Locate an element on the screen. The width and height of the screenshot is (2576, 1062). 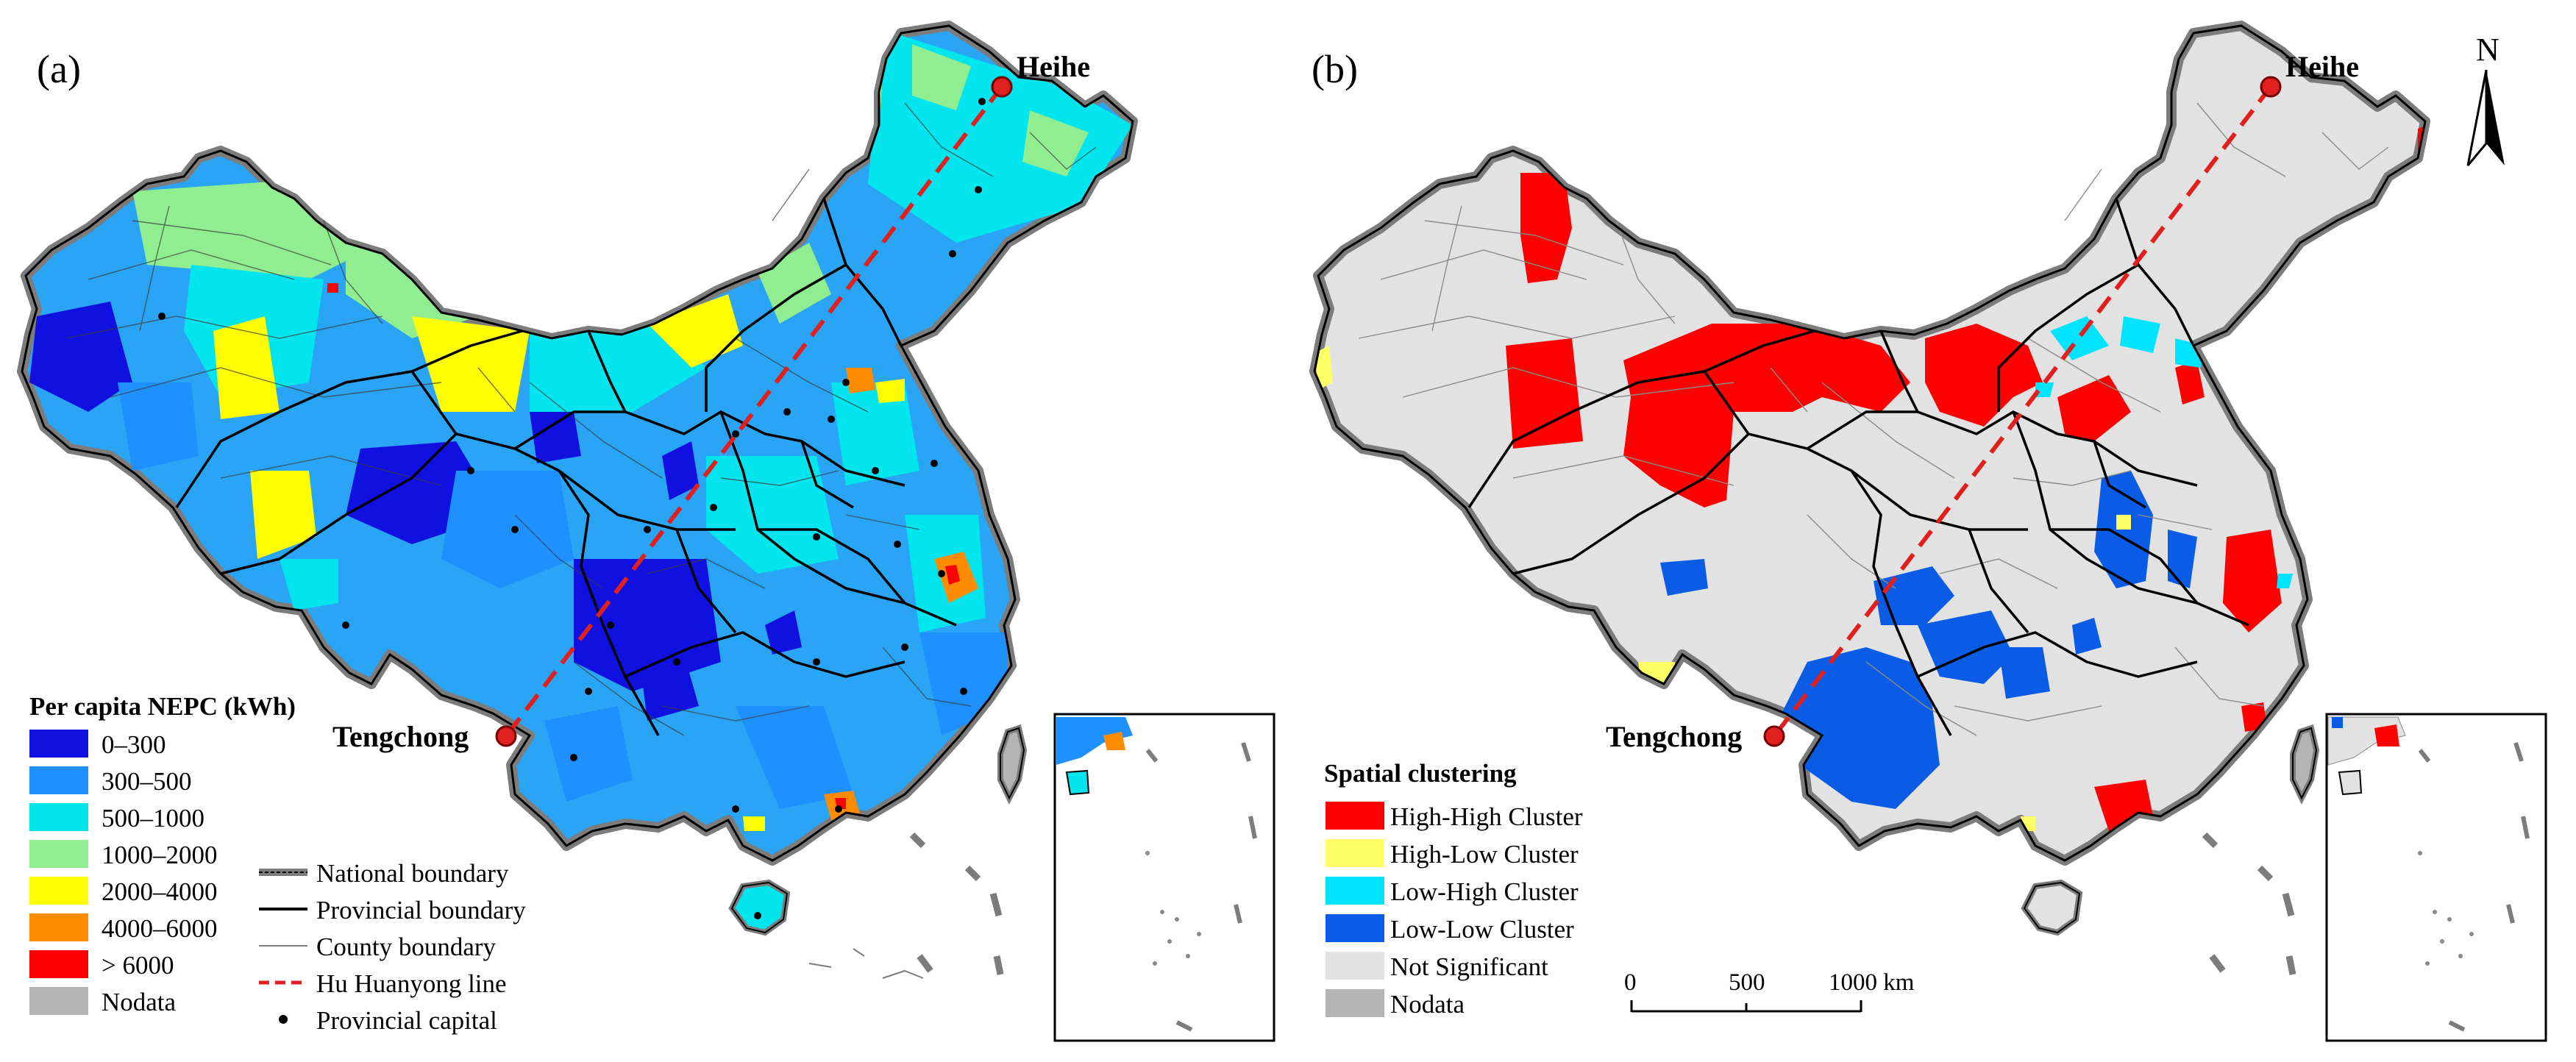
legend-b-label-5: Nodata is located at coordinates (1427, 1004).